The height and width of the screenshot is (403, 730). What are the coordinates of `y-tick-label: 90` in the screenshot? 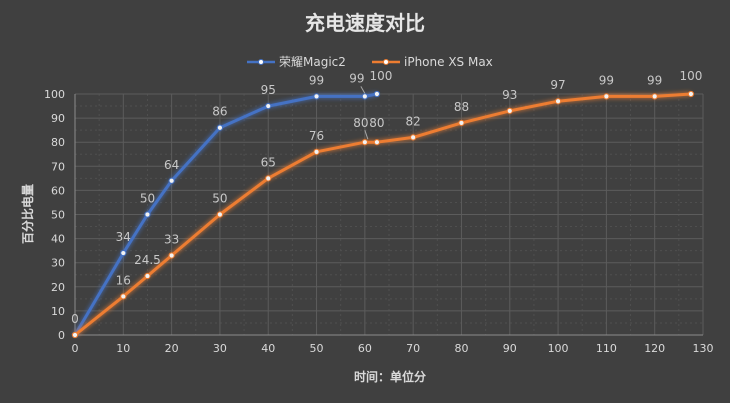 It's located at (58, 118).